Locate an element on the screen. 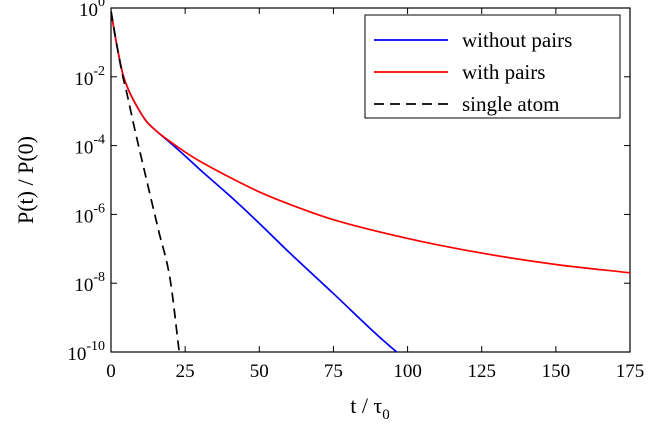  x-tick-label: 0 is located at coordinates (111, 371).